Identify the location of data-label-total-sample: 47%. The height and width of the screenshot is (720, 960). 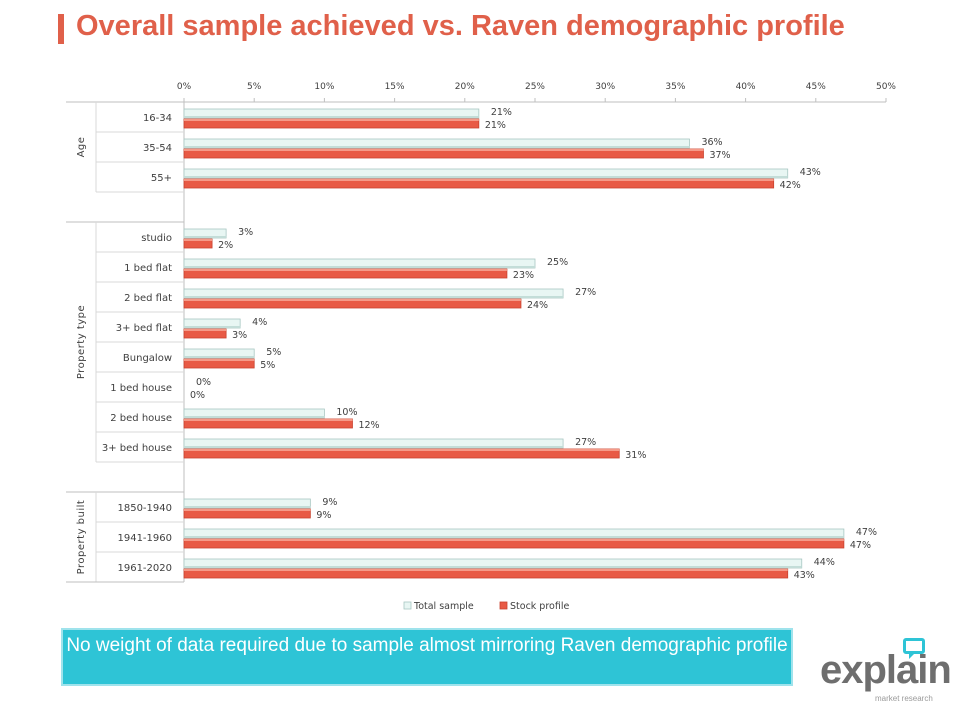
(866, 532).